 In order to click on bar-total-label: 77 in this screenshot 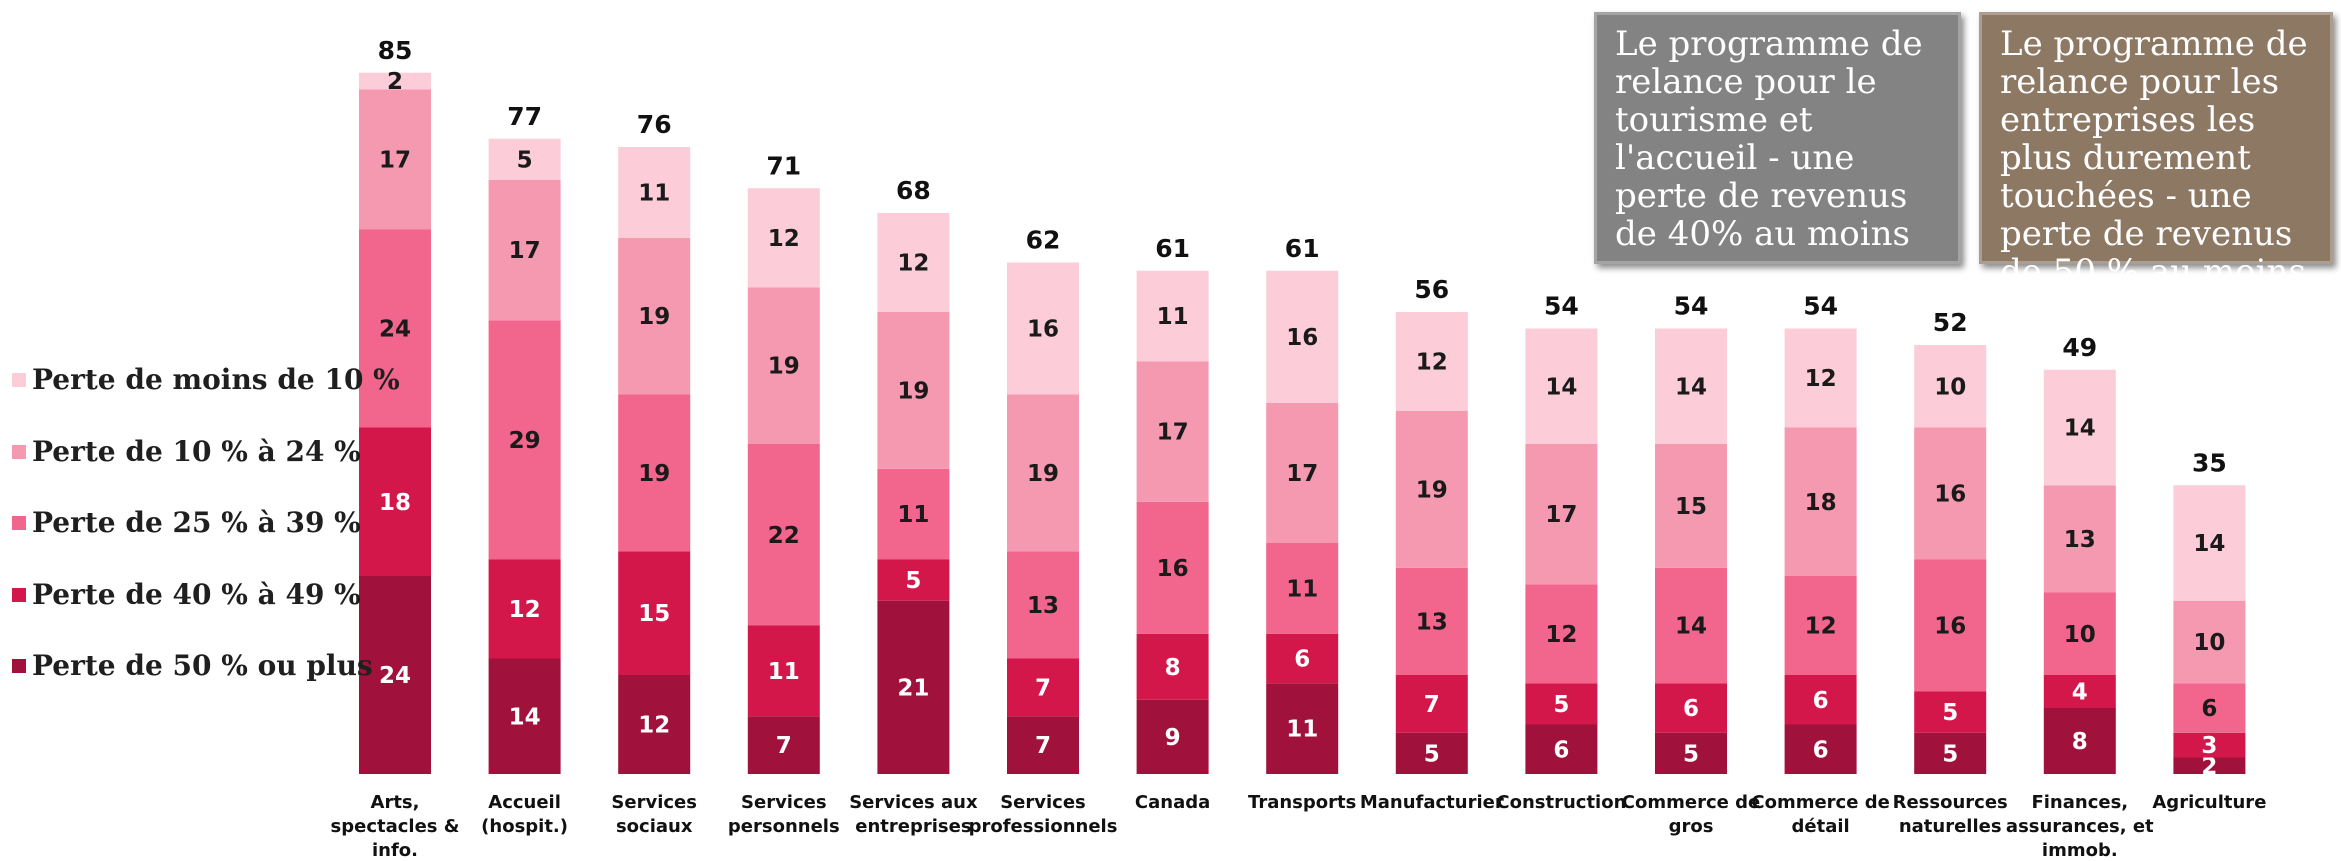, I will do `click(524, 116)`.